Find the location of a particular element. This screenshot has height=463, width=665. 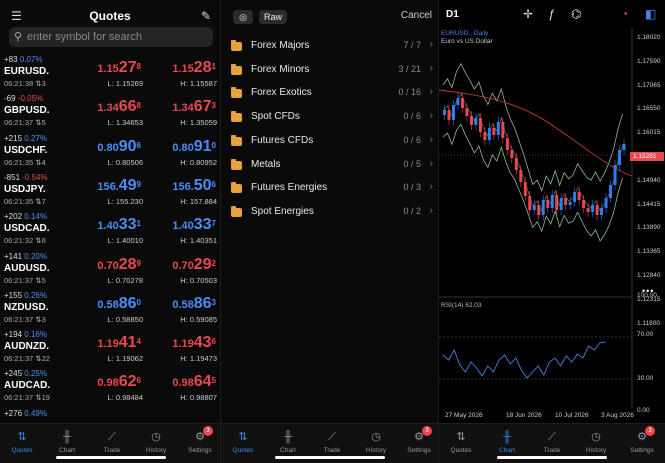

group-name: Spot CFDs is located at coordinates (275, 117).